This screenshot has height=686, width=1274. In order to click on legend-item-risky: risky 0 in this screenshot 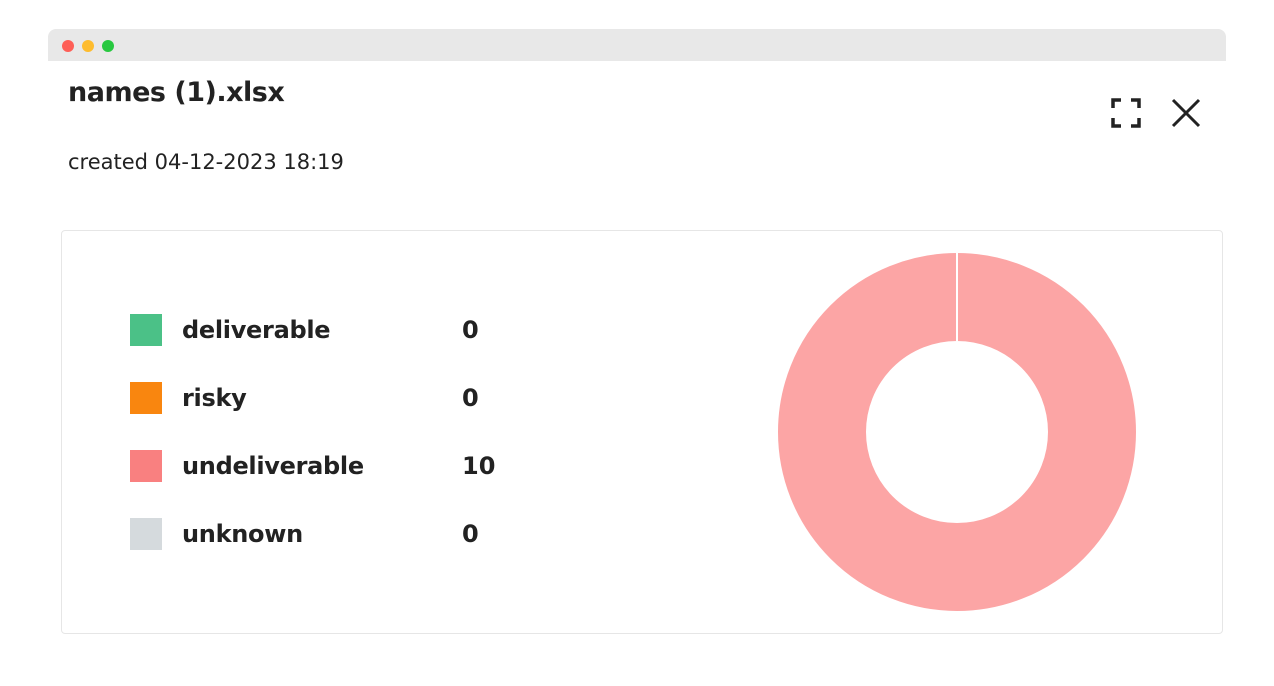, I will do `click(304, 398)`.